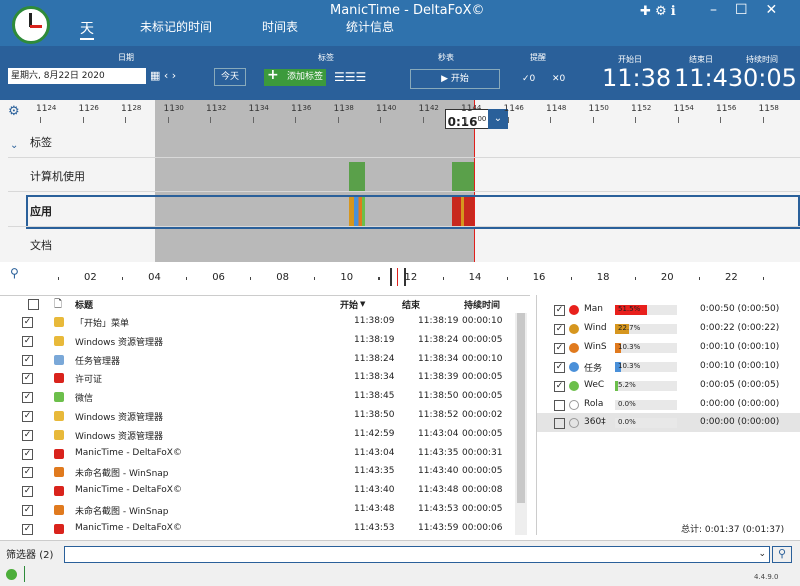 Image resolution: width=800 pixels, height=586 pixels. I want to click on tab: 未标记的时间, so click(176, 27).